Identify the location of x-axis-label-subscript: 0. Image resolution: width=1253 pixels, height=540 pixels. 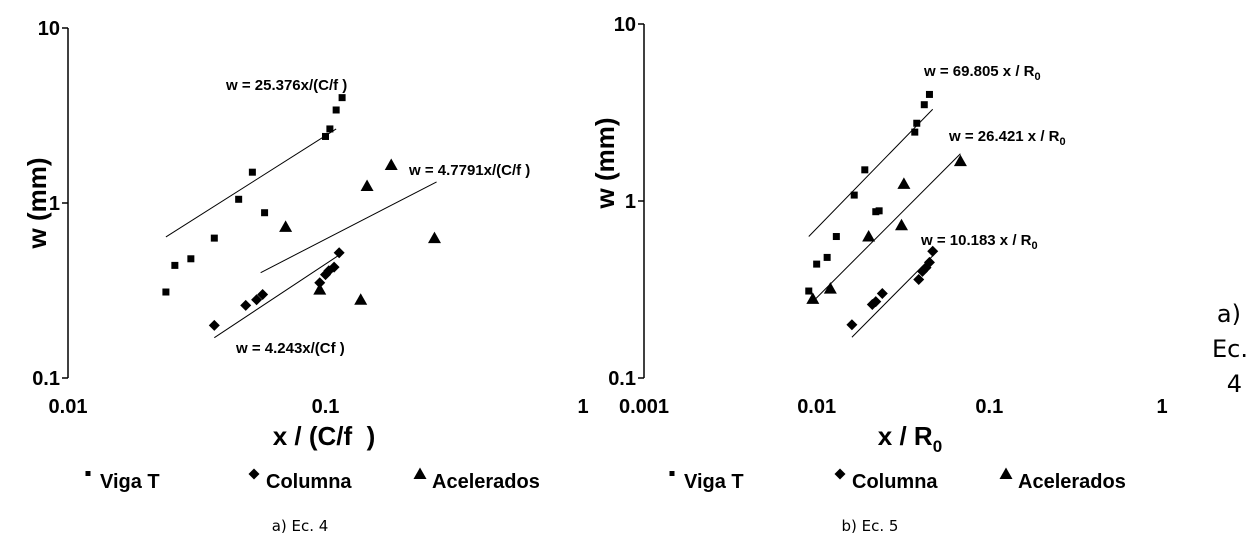
(937, 446).